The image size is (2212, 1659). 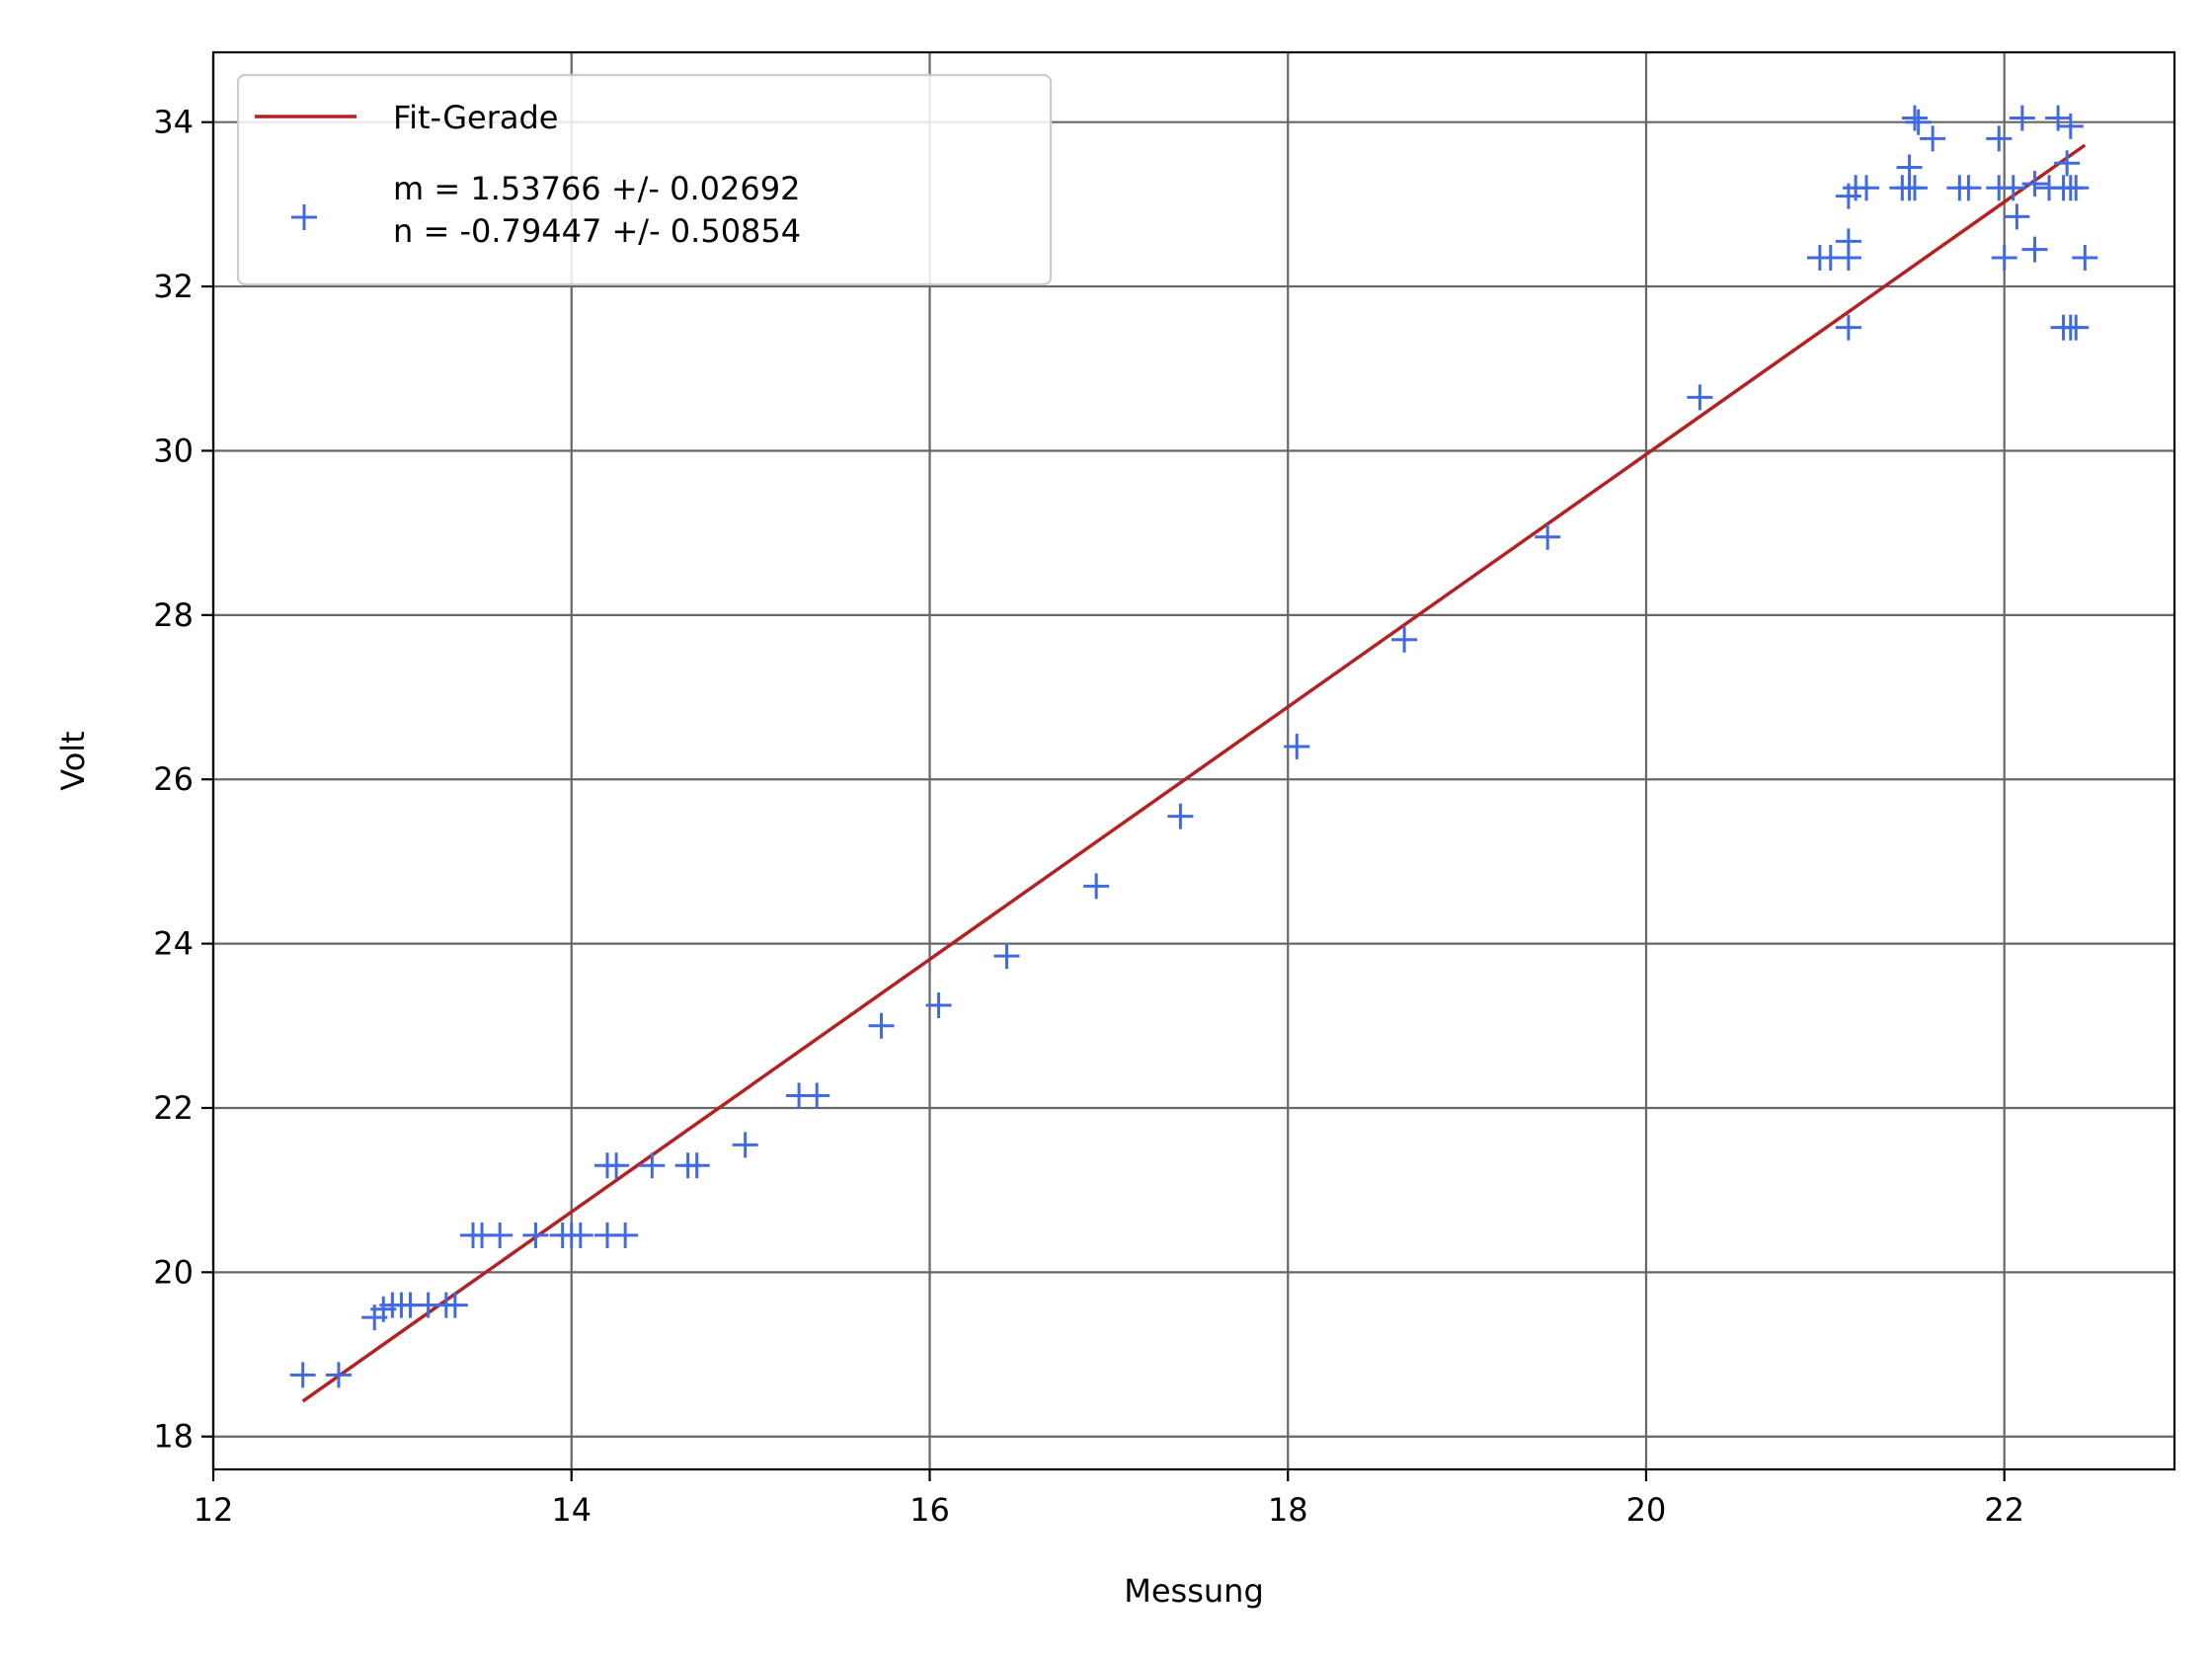 What do you see at coordinates (174, 944) in the screenshot?
I see `y-tick-label: 24` at bounding box center [174, 944].